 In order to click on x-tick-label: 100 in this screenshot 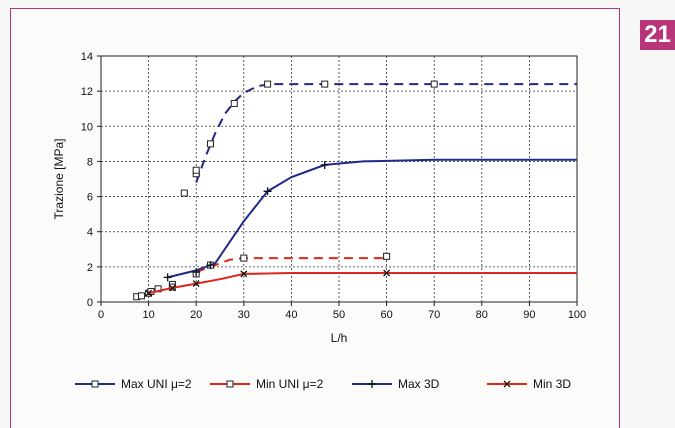, I will do `click(577, 315)`.